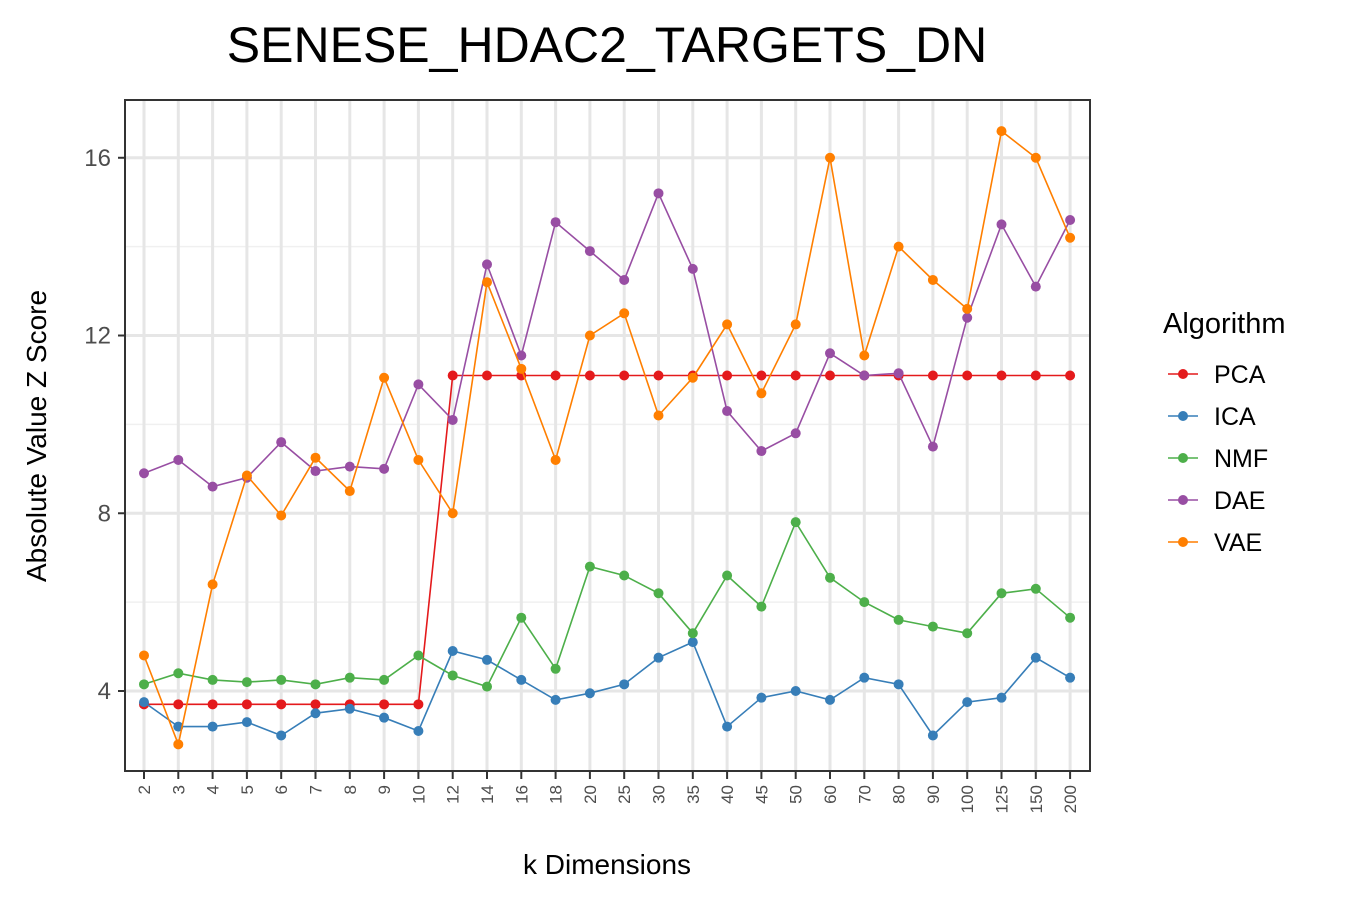  I want to click on y-tick-label: 4, so click(104, 691).